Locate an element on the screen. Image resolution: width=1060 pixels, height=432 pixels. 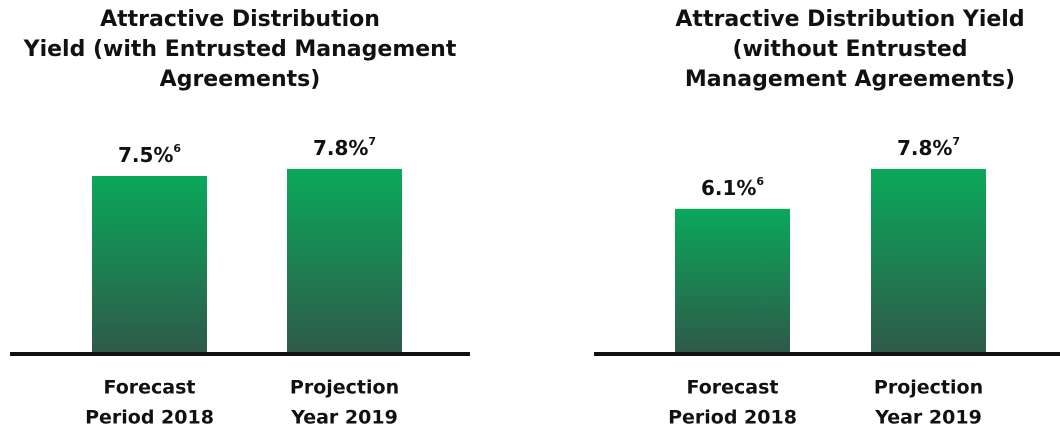
chart-title: Agreements) is located at coordinates (240, 79).